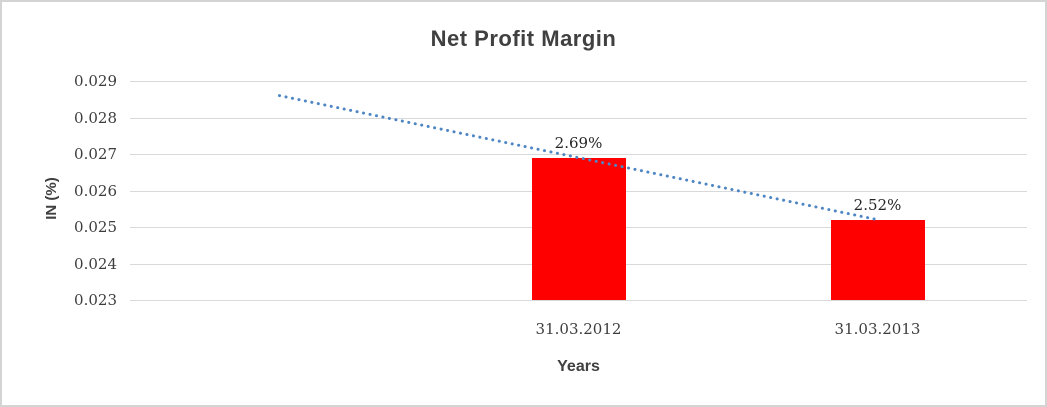 Image resolution: width=1047 pixels, height=407 pixels. Describe the element at coordinates (578, 228) in the screenshot. I see `bar-31.03.2012` at that location.